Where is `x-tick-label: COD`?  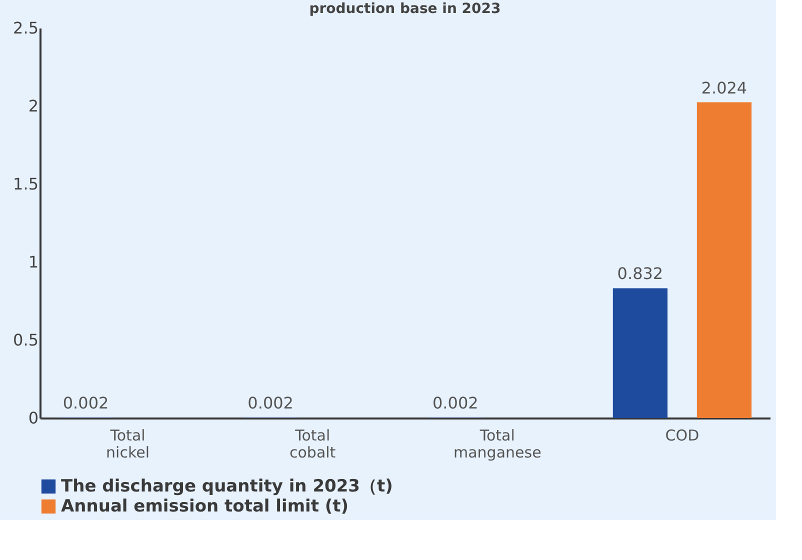 x-tick-label: COD is located at coordinates (682, 435).